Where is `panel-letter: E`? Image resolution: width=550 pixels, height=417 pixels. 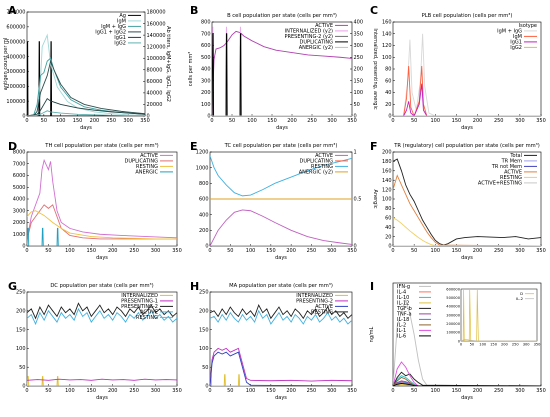
panel-letter: E is located at coordinates (194, 146).